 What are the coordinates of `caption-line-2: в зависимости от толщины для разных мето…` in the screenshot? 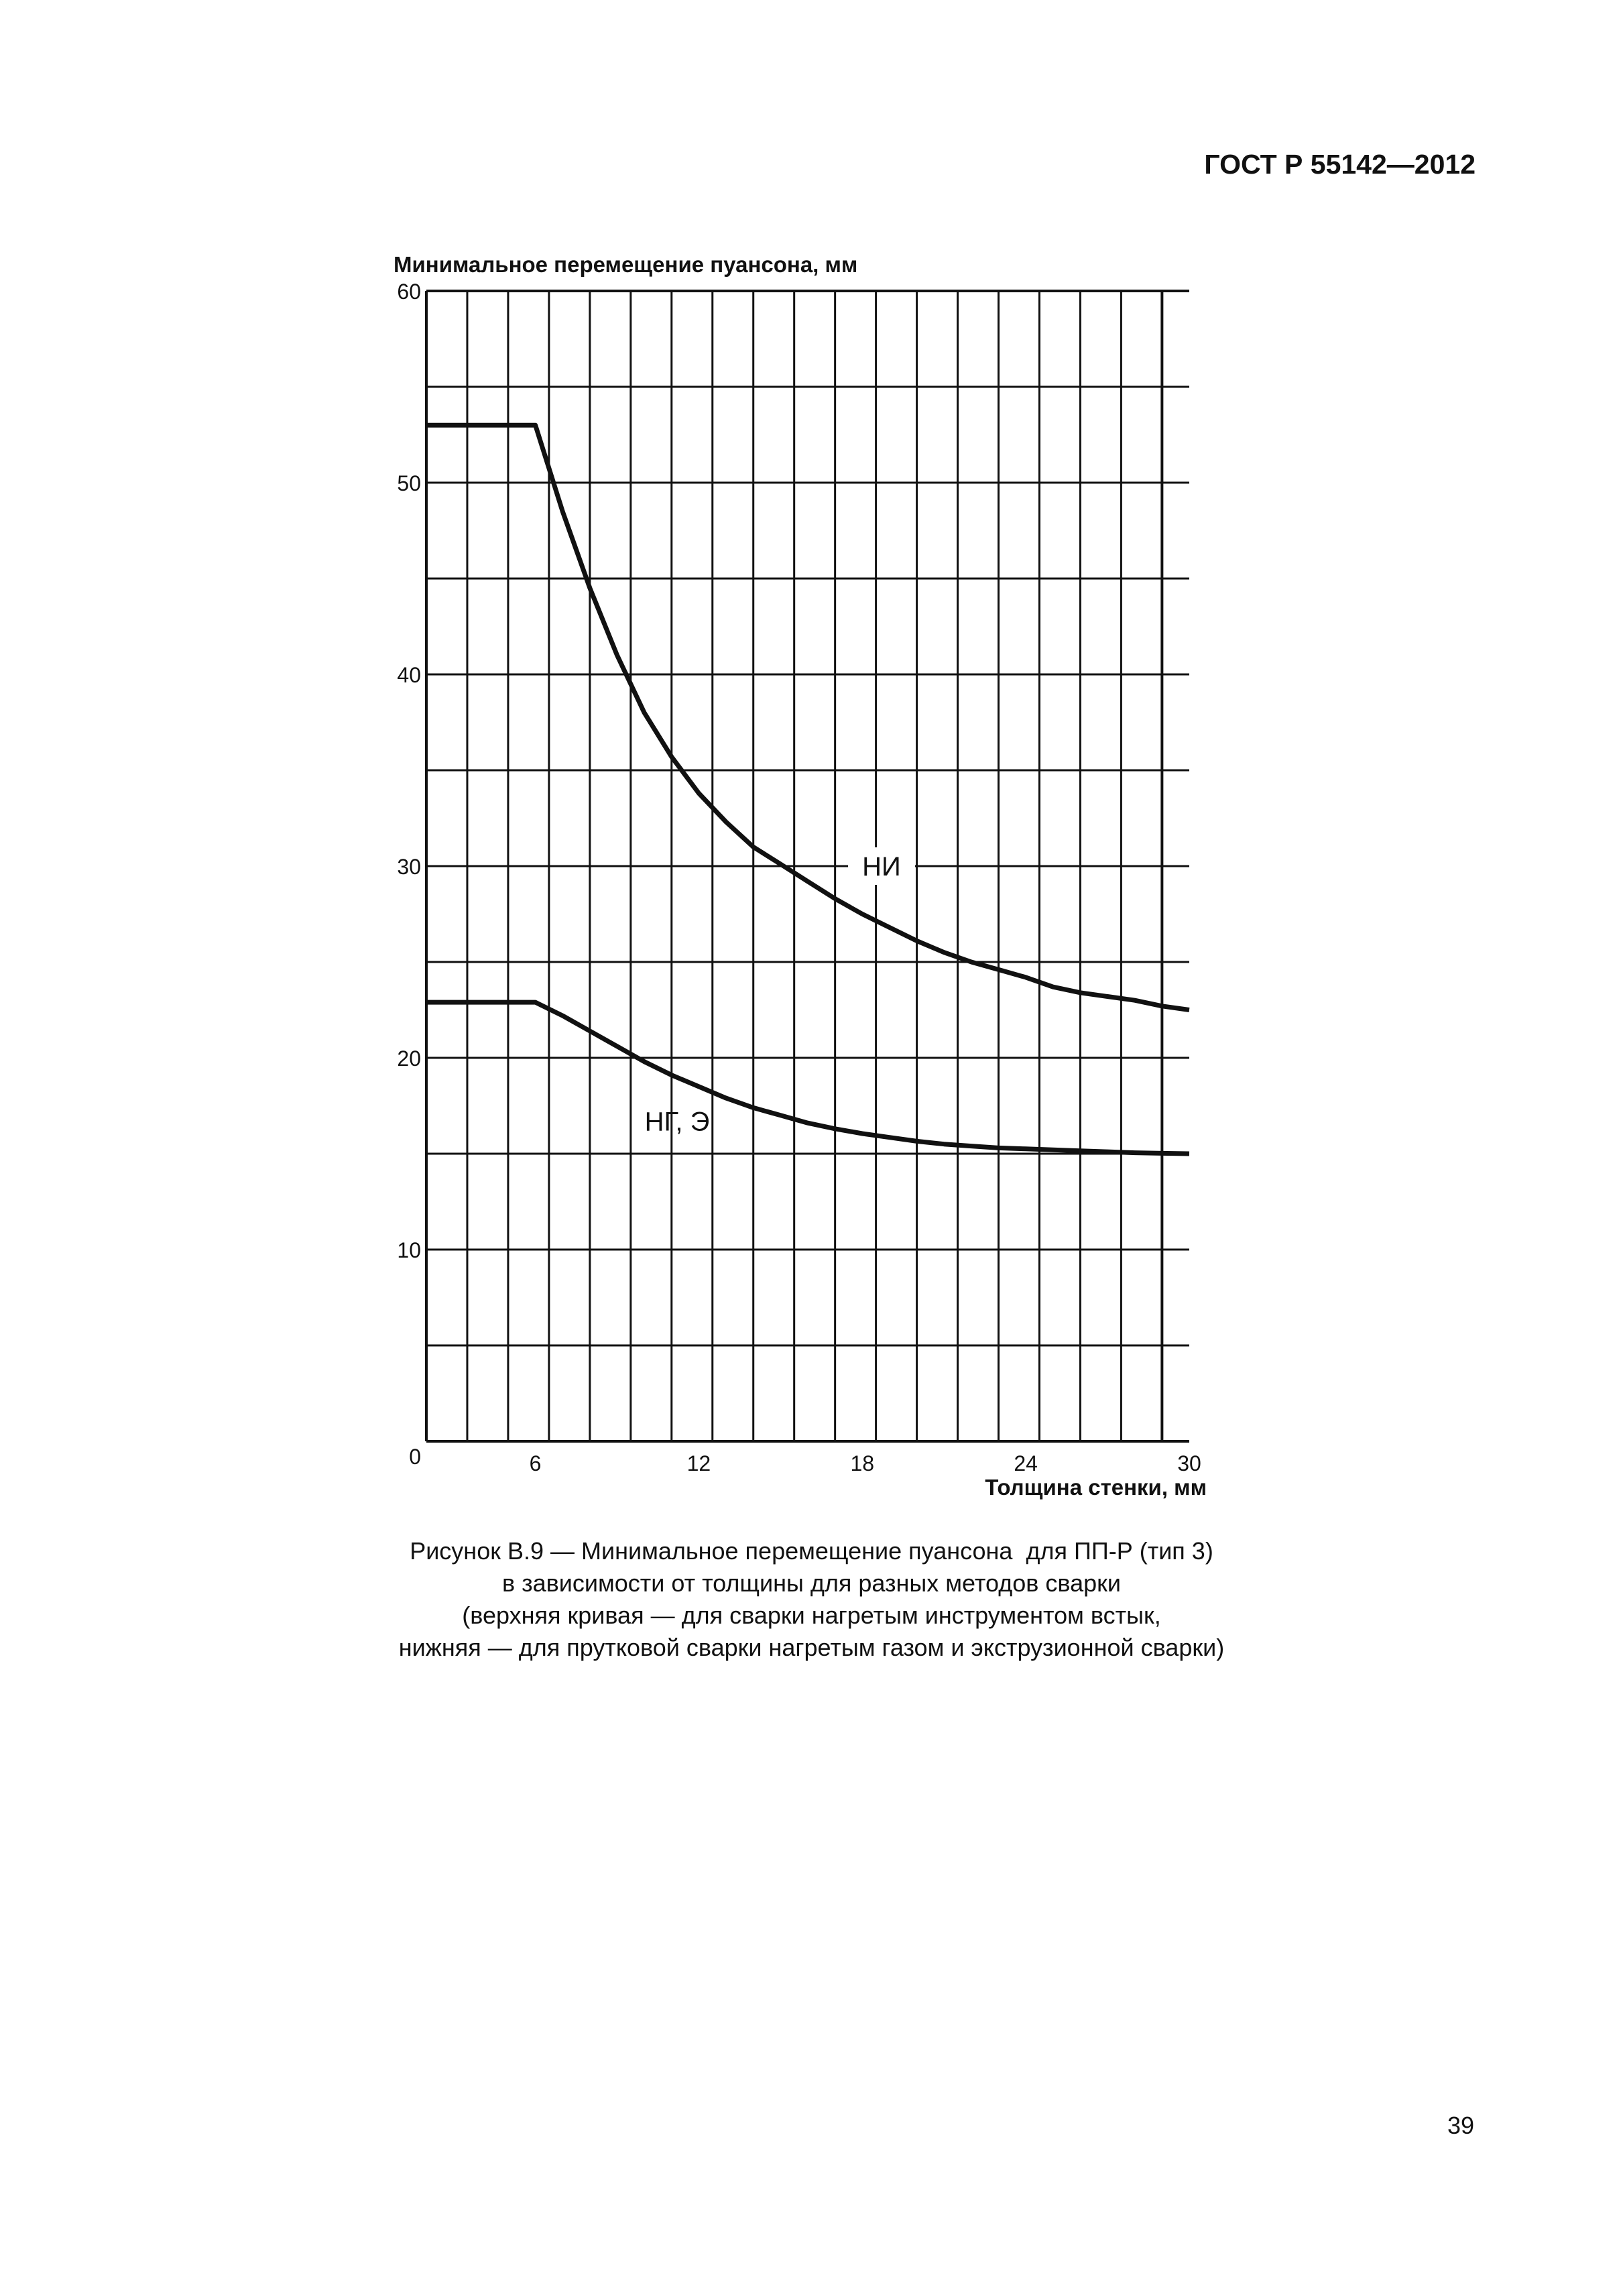 It's located at (811, 1583).